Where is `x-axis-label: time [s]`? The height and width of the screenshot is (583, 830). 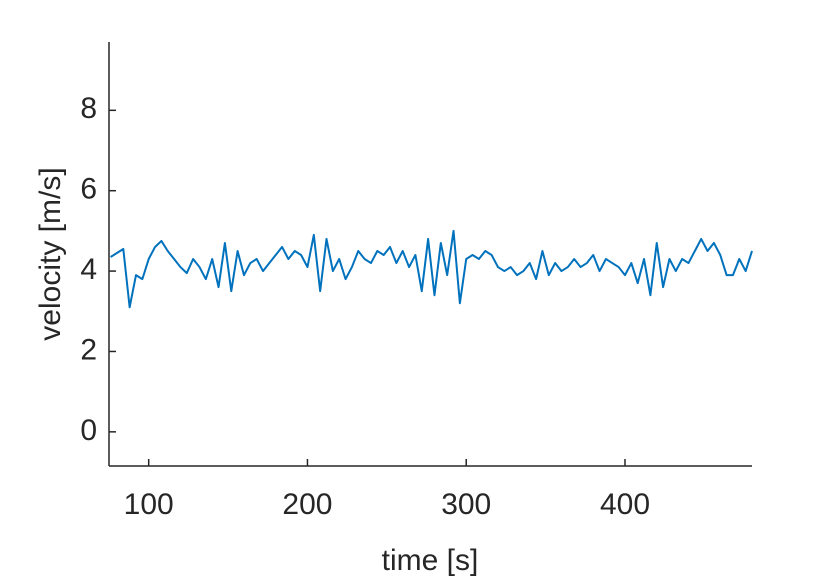 x-axis-label: time [s] is located at coordinates (430, 560).